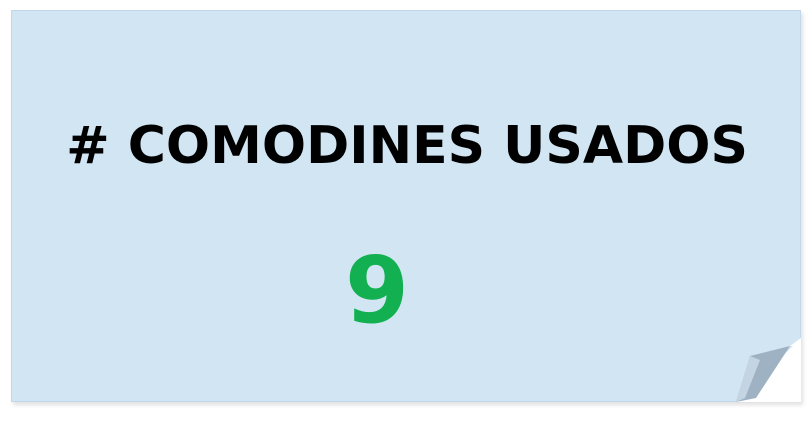  What do you see at coordinates (407, 146) in the screenshot?
I see `wildcards-used-title: # COMODINES USADOS` at bounding box center [407, 146].